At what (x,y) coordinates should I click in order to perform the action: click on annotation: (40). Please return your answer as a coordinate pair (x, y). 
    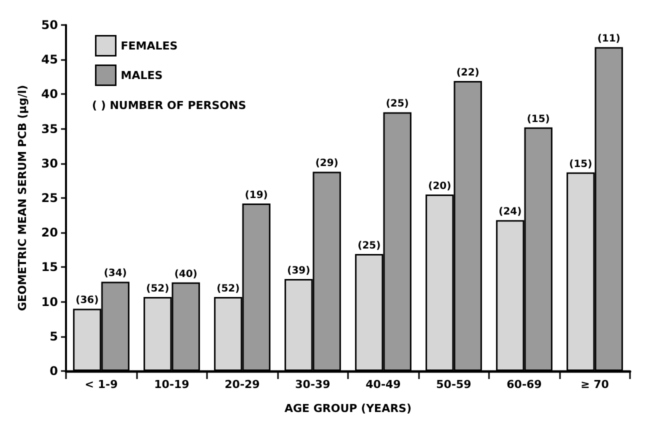
    Looking at the image, I should click on (186, 274).